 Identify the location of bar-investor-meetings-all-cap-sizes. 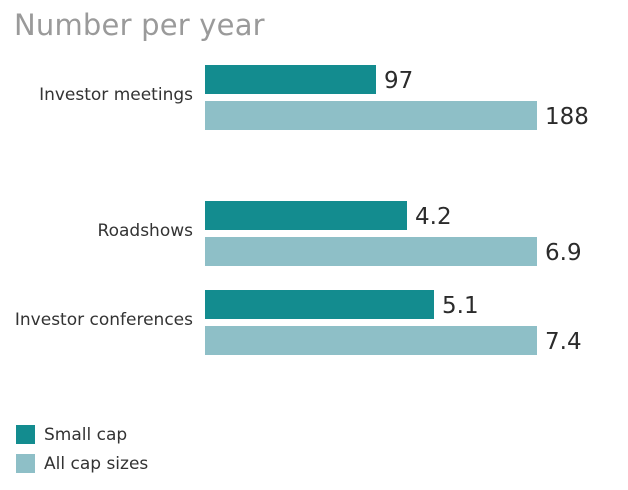
(371, 115).